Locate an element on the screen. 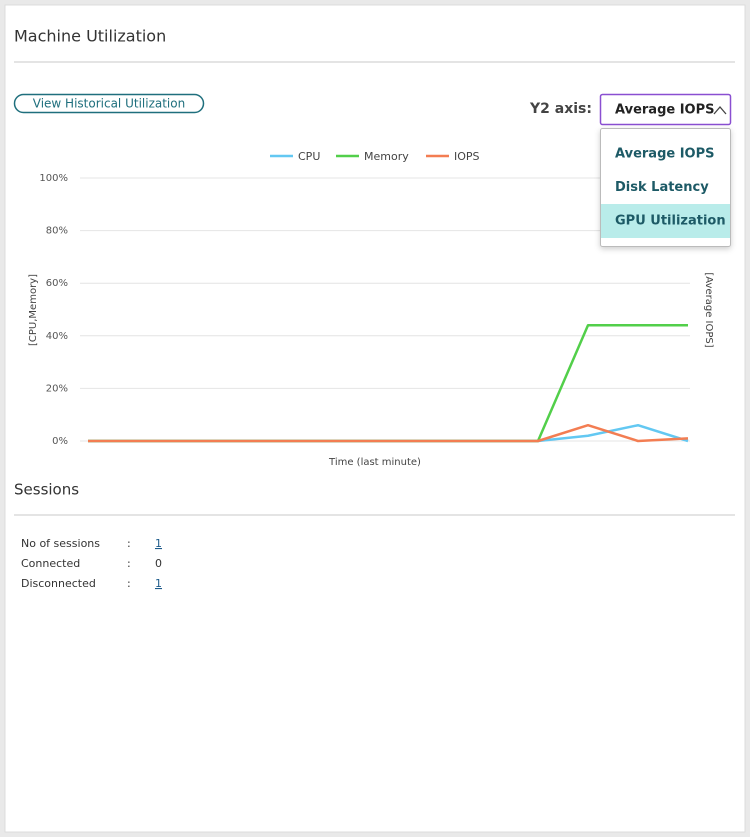 The height and width of the screenshot is (837, 750). option-highlight is located at coordinates (665, 221).